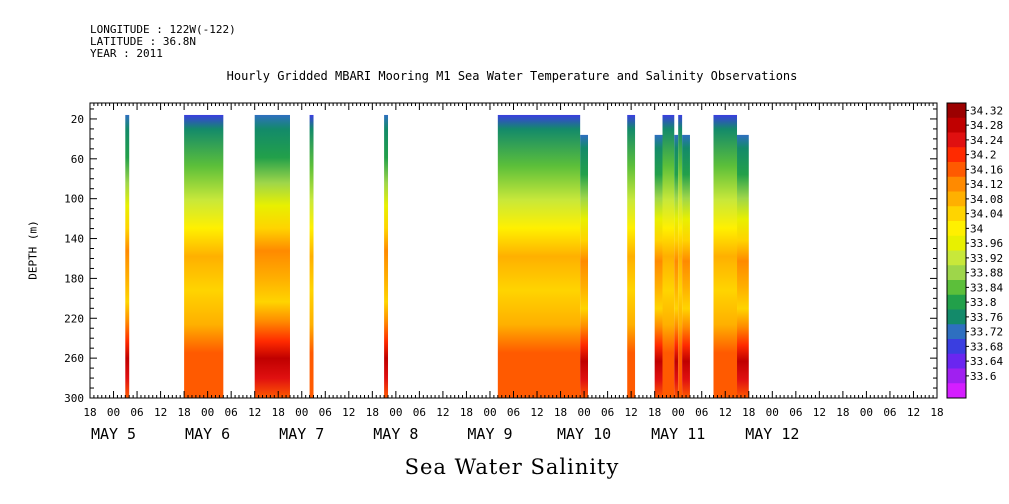 The width and height of the screenshot is (1009, 504). Describe the element at coordinates (74, 358) in the screenshot. I see `y-tick-label: 260` at that location.